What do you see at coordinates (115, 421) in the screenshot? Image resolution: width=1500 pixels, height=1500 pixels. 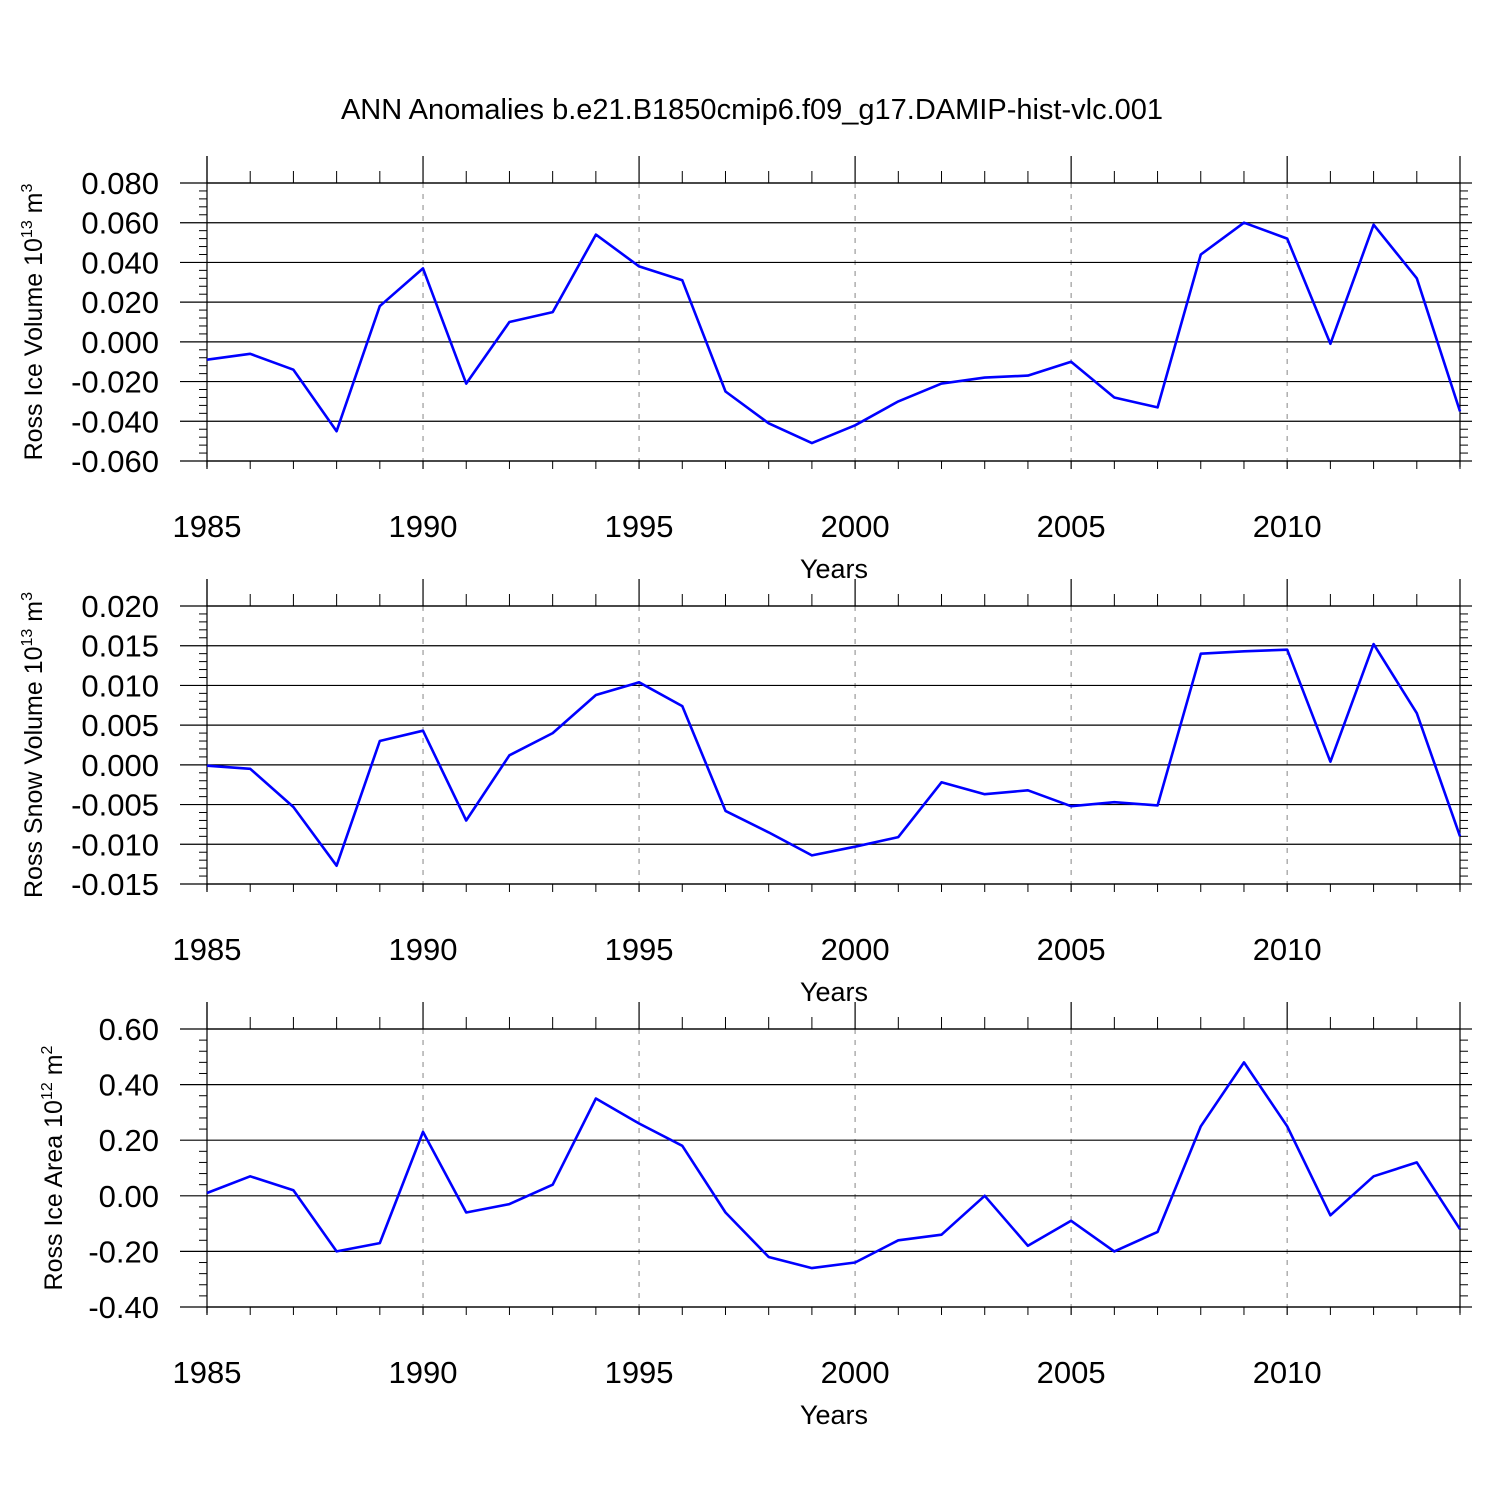 I see `y-tick-label: -0.040` at bounding box center [115, 421].